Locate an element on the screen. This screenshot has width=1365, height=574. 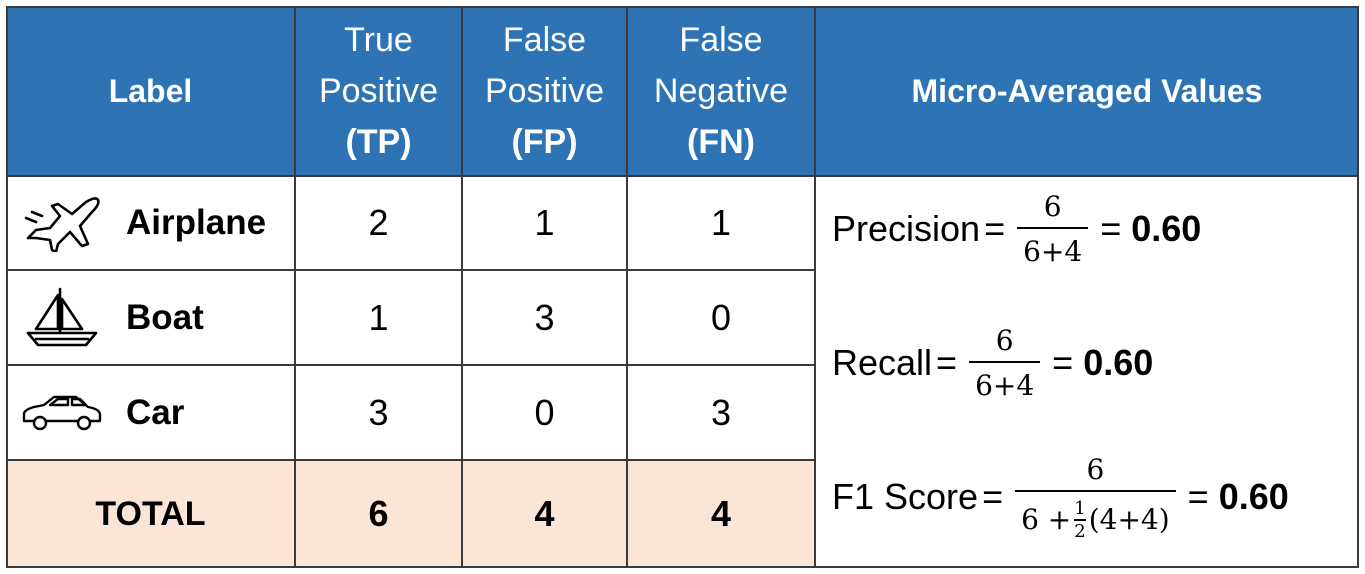
header-fp-abbr: (FP) is located at coordinates (544, 141).